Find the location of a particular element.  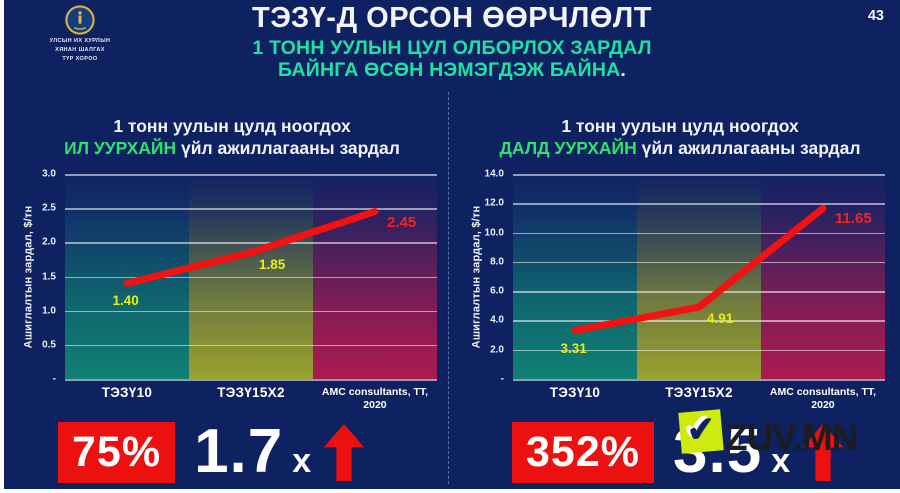

org-name-line: ТҮР ХОРОО is located at coordinates (80, 58).